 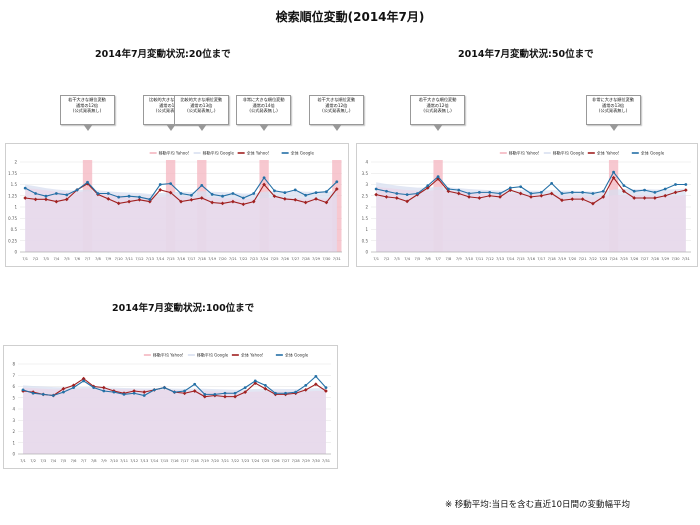 What do you see at coordinates (365, 218) in the screenshot?
I see `y-tick-label: 1.5` at bounding box center [365, 218].